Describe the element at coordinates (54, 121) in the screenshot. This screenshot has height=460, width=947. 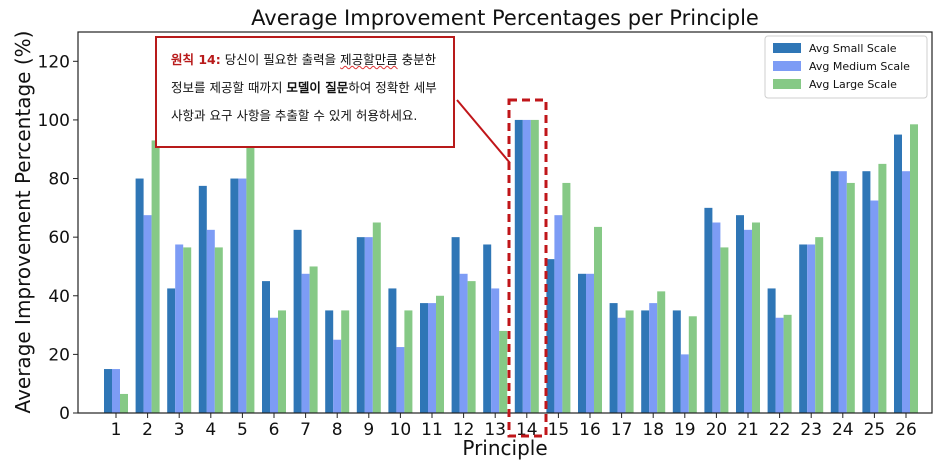
I see `y-tick-label: 100` at that location.